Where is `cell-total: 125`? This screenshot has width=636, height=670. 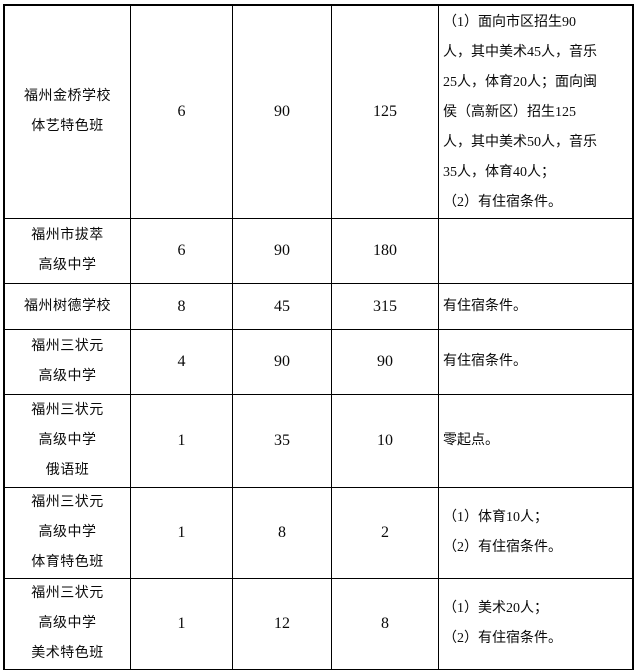 cell-total: 125 is located at coordinates (385, 112).